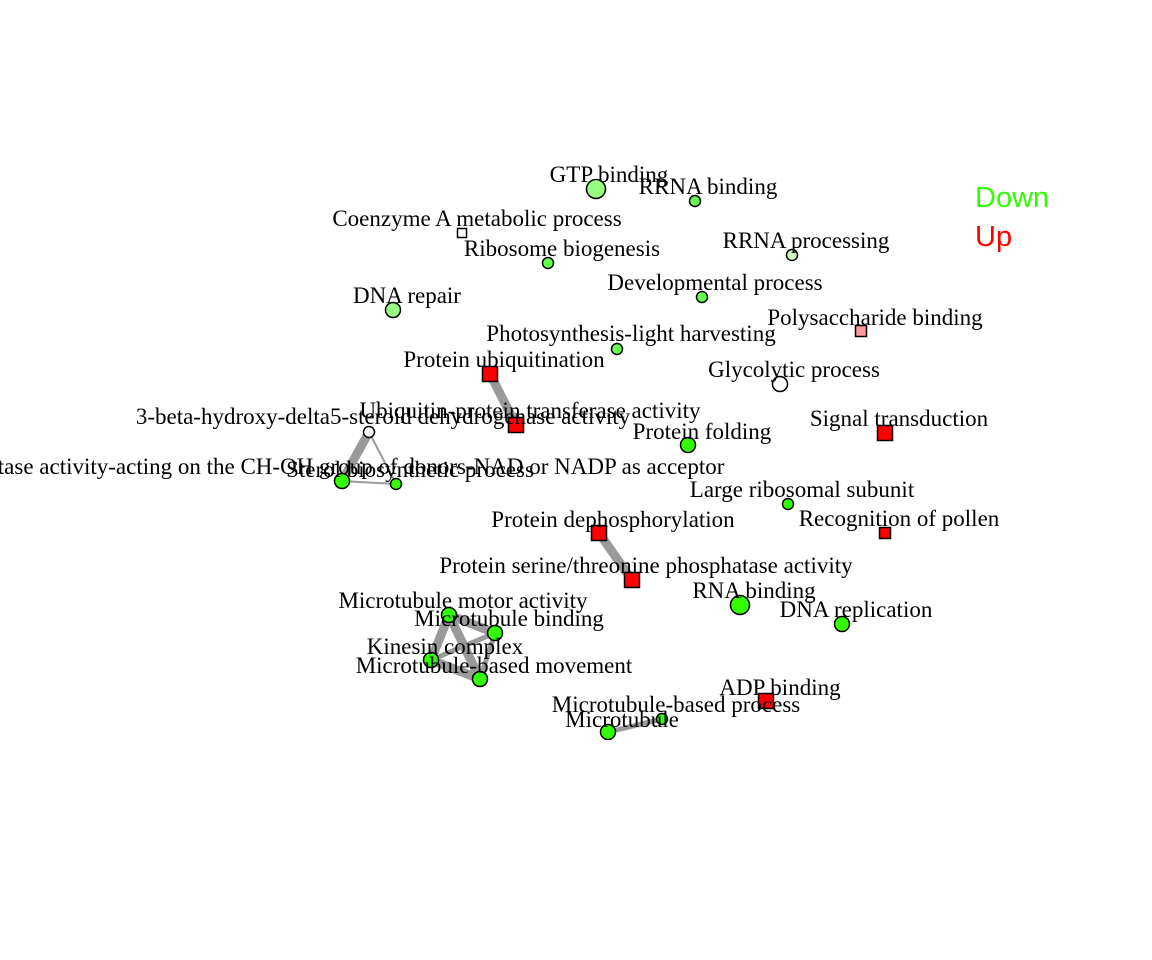 This screenshot has height=960, width=1152. I want to click on edge-hsd-oxred, so click(355, 456).